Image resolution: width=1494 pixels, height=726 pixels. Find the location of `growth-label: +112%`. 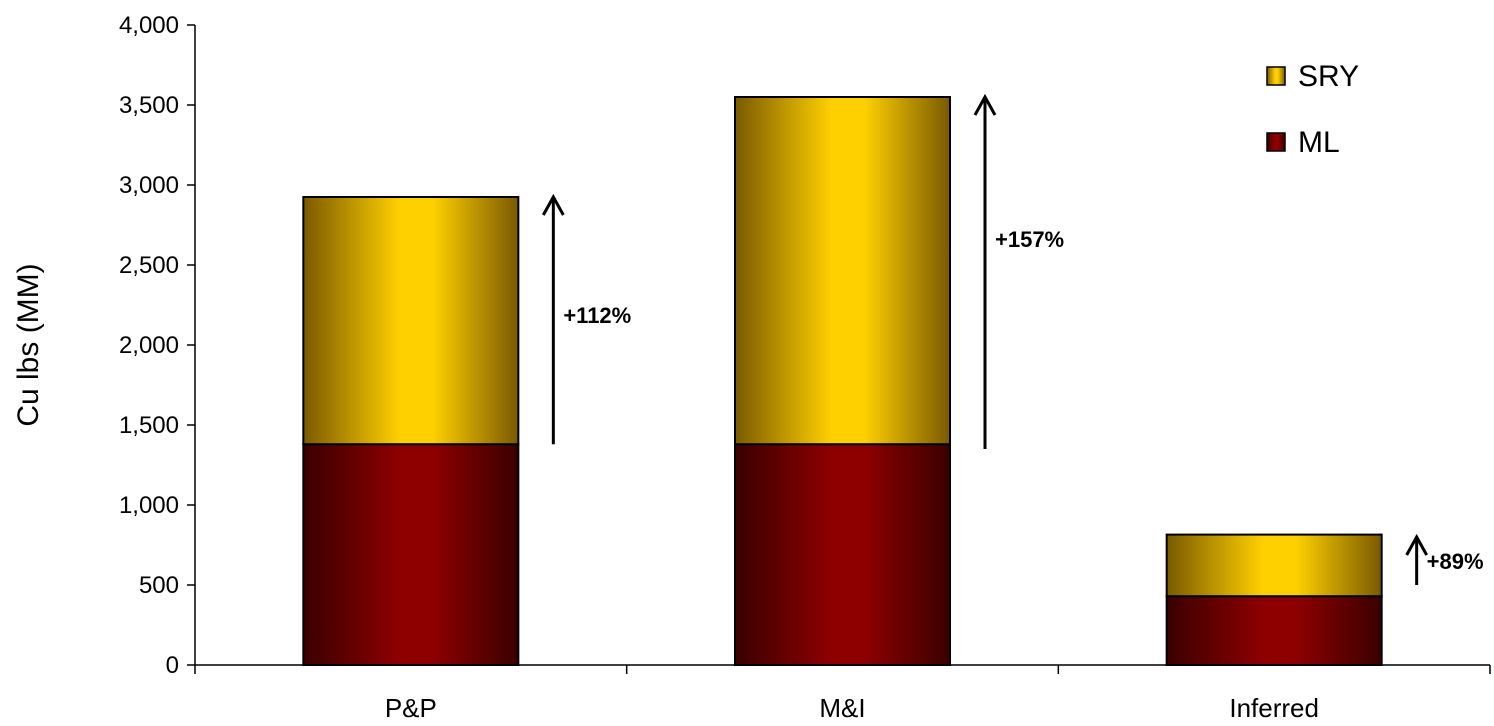

growth-label: +112% is located at coordinates (597, 315).